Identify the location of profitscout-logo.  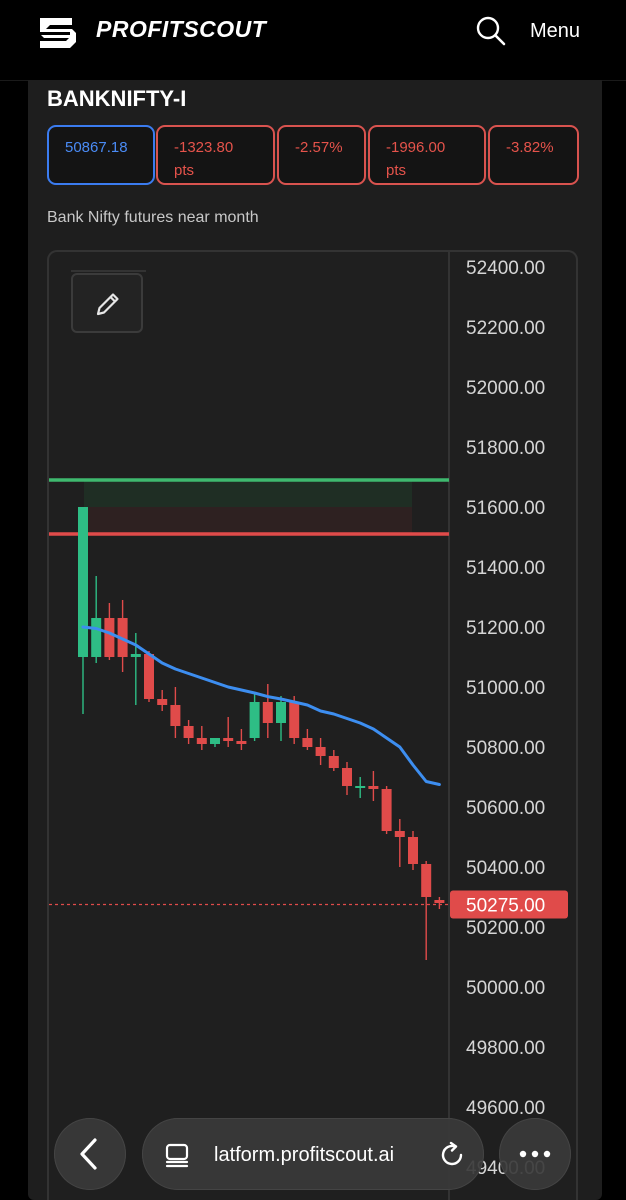
(58, 32).